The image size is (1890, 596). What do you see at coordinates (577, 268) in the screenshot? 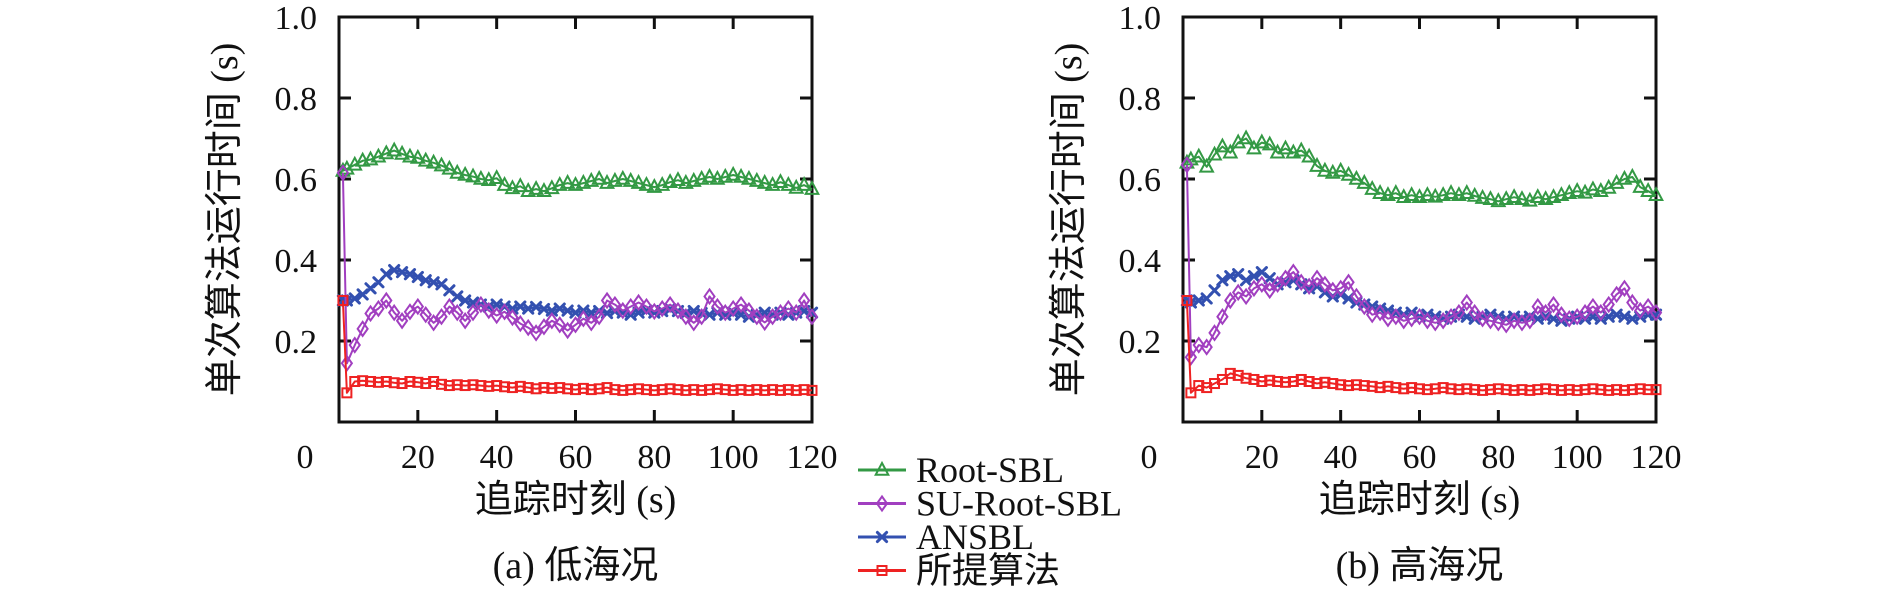
I see `chart-a-series-surootsbl` at bounding box center [577, 268].